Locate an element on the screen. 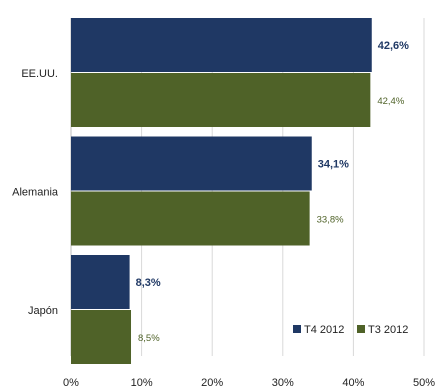  x-tick-labels: 0% 10% 20% 30% 40% 50% is located at coordinates (249, 383).